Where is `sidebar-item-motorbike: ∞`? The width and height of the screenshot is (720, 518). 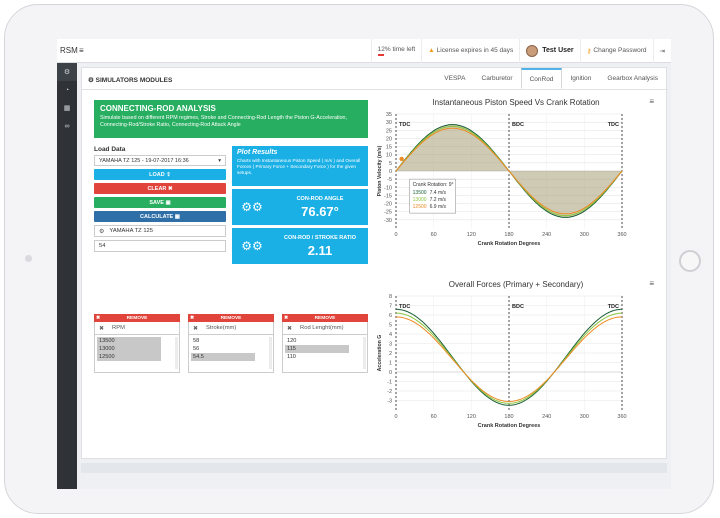 sidebar-item-motorbike: ∞ is located at coordinates (67, 126).